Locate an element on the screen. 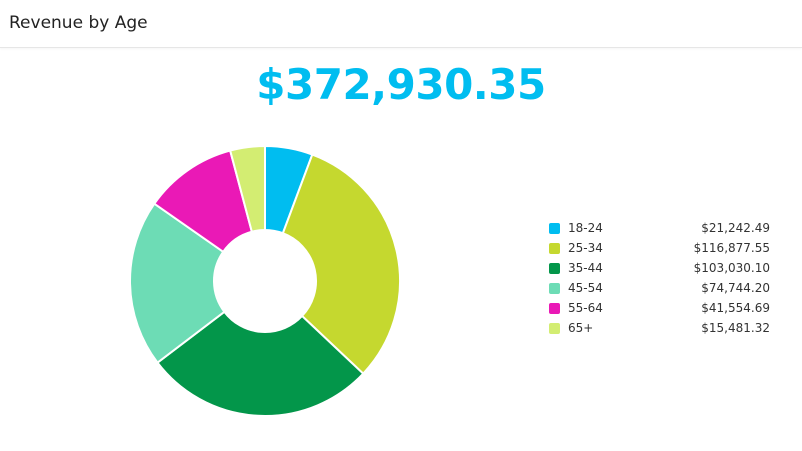  legend-label: 25-34 is located at coordinates (585, 248).